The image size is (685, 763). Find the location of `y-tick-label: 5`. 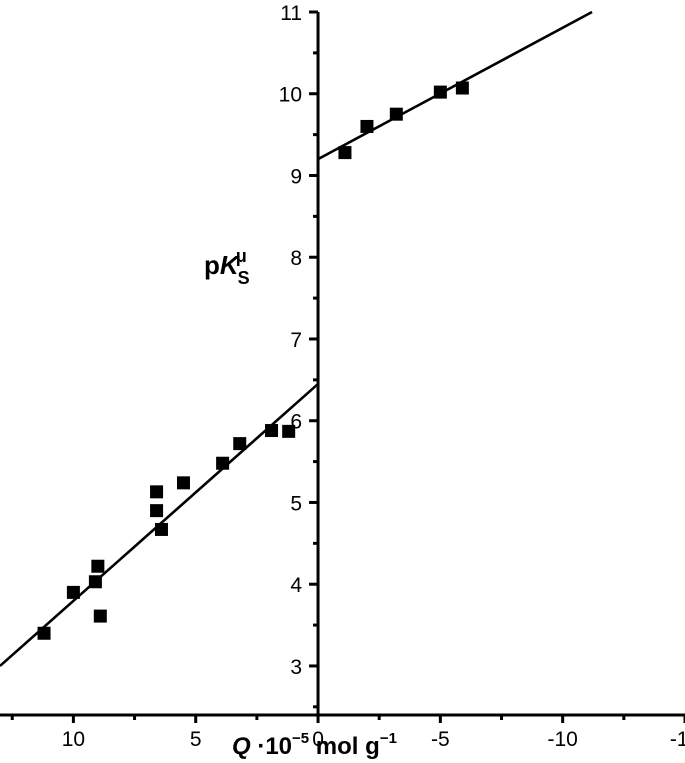

y-tick-label: 5 is located at coordinates (296, 503).